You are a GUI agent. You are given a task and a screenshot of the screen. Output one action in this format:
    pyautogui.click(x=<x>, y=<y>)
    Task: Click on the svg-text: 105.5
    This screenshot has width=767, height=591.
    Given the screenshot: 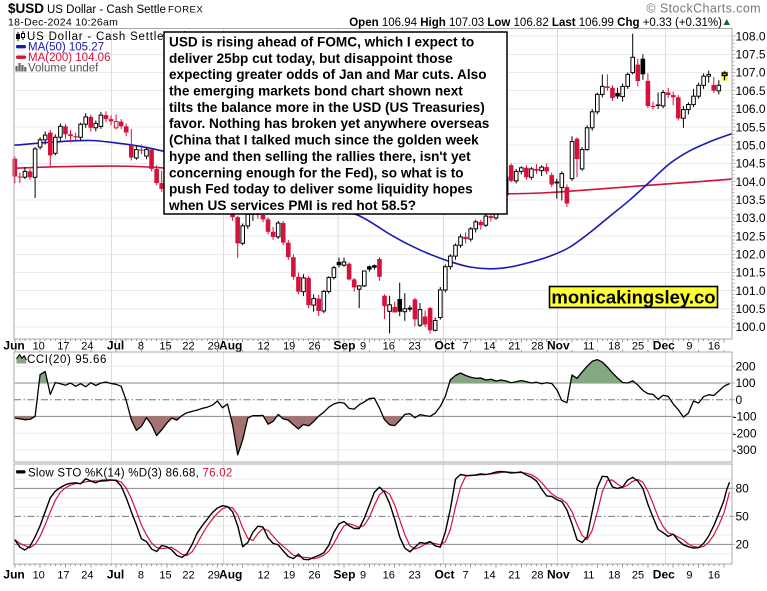 What is the action you would take?
    pyautogui.click(x=751, y=127)
    